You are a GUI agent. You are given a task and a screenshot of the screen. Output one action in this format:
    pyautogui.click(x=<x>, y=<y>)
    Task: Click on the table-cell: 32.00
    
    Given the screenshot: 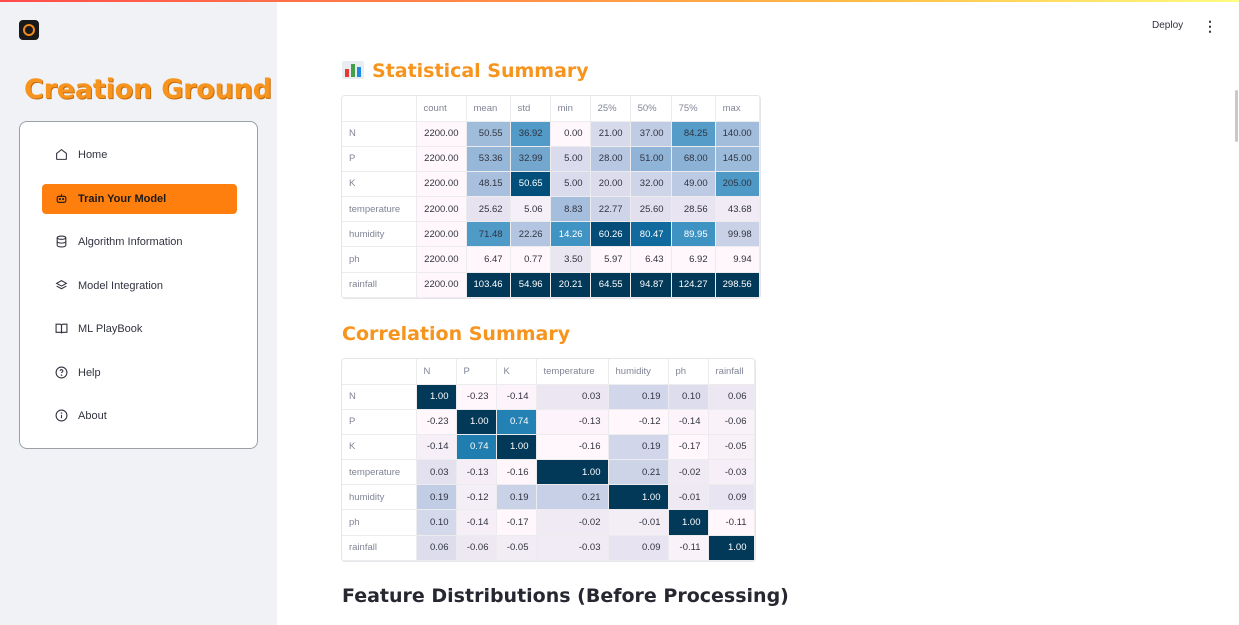 What is the action you would take?
    pyautogui.click(x=651, y=184)
    